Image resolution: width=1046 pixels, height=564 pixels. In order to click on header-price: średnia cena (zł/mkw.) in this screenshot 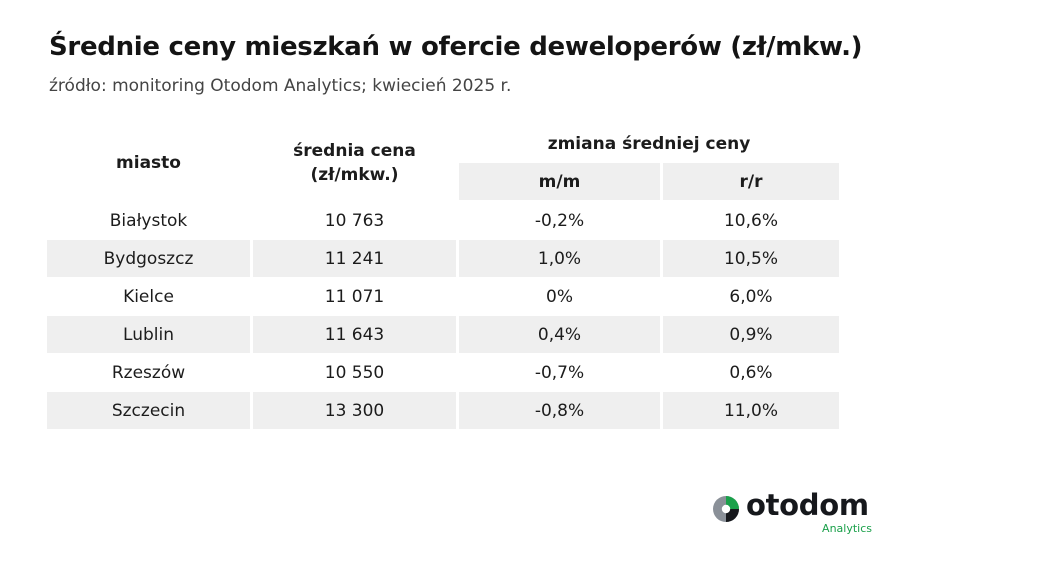, I will do `click(354, 163)`.